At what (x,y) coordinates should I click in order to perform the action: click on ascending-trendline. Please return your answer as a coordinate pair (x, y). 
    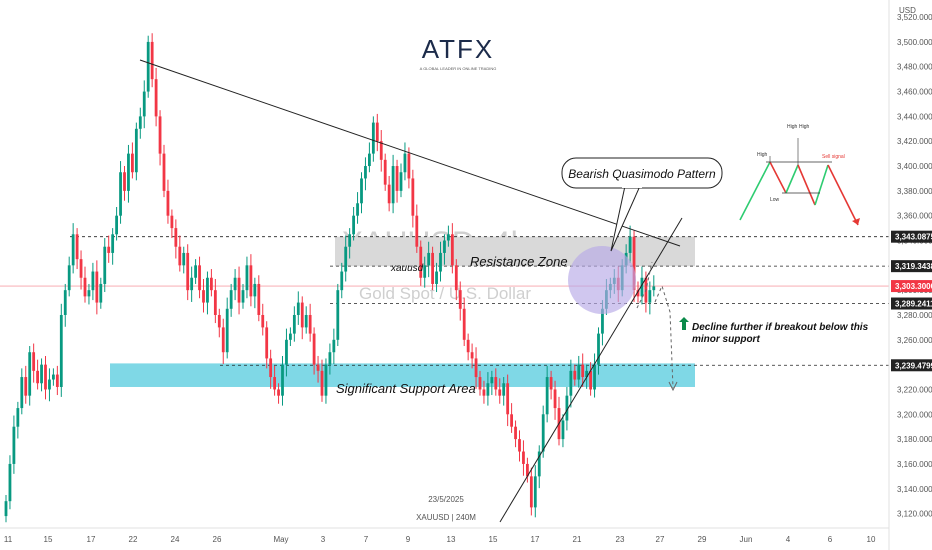
    Looking at the image, I should click on (591, 370).